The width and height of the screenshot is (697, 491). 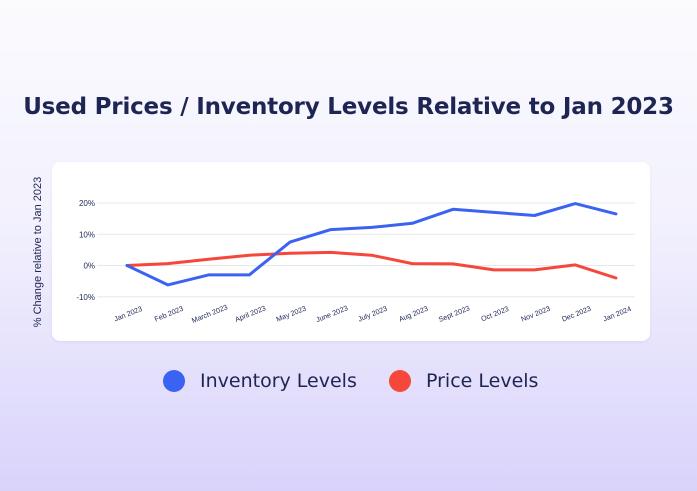 I want to click on legend-marker-price-levels, so click(x=400, y=381).